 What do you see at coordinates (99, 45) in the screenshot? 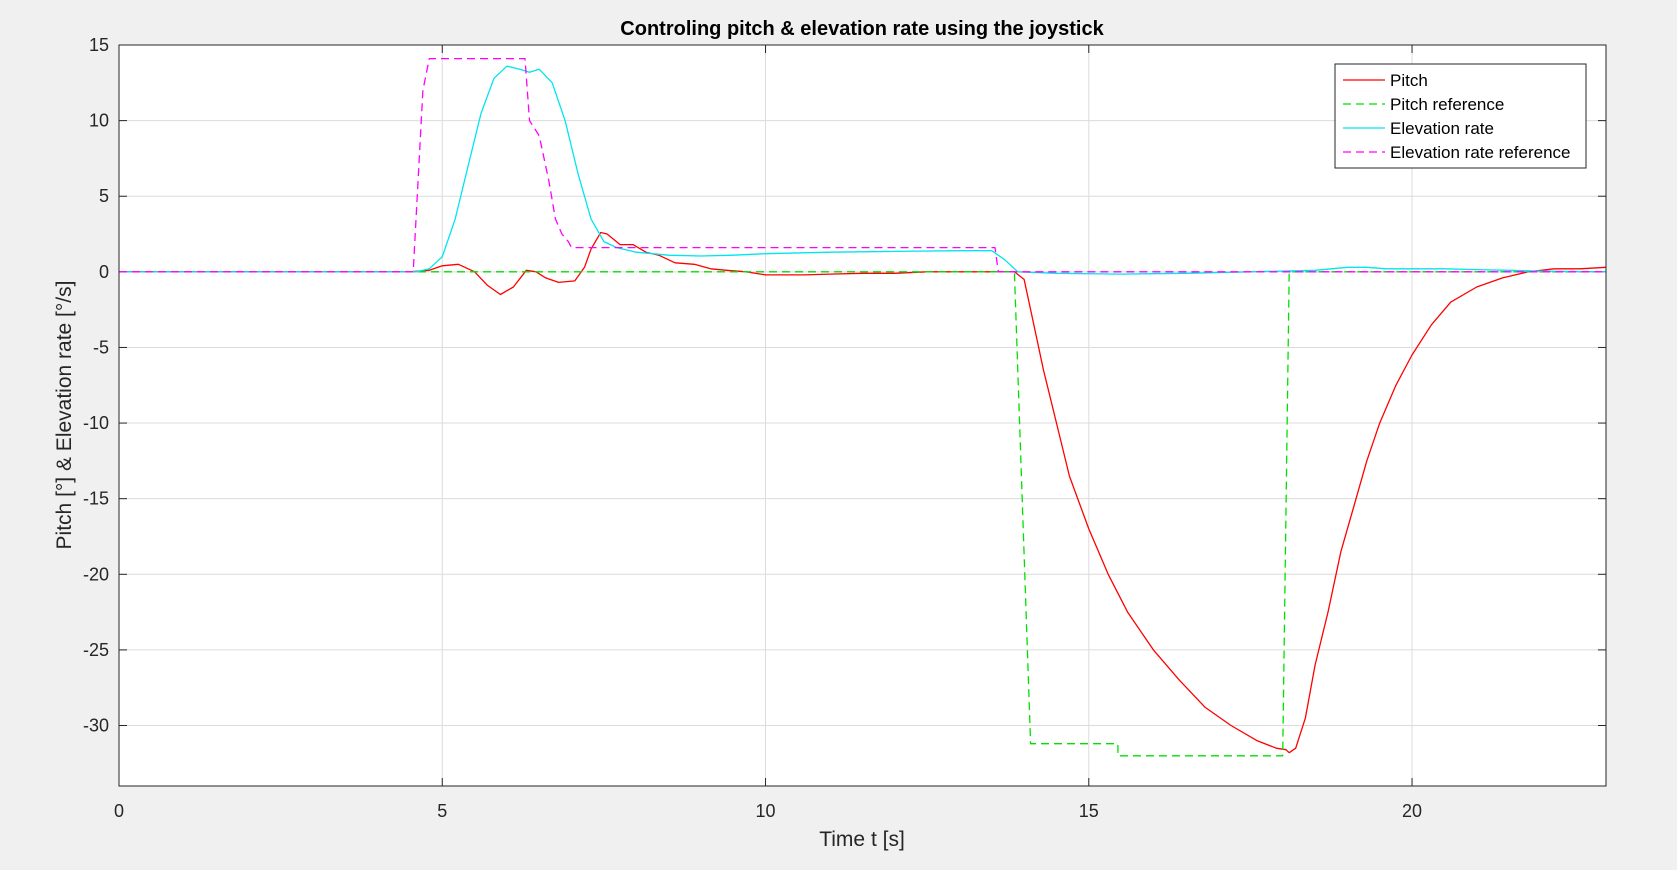
I see `y-tick-label: 15` at bounding box center [99, 45].